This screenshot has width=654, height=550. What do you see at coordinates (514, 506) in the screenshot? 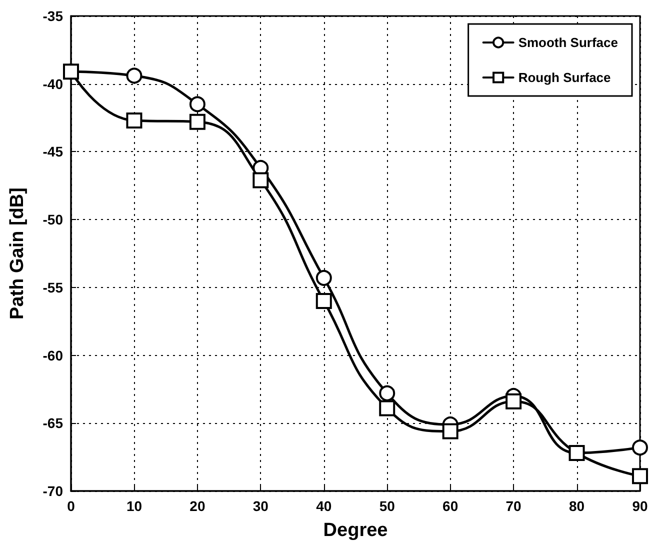
I see `x-tick-label: 70` at bounding box center [514, 506].